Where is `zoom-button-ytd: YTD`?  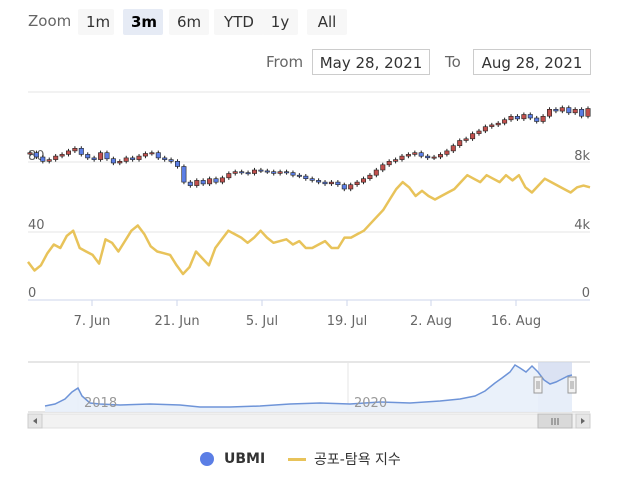
zoom-button-ytd: YTD is located at coordinates (239, 22).